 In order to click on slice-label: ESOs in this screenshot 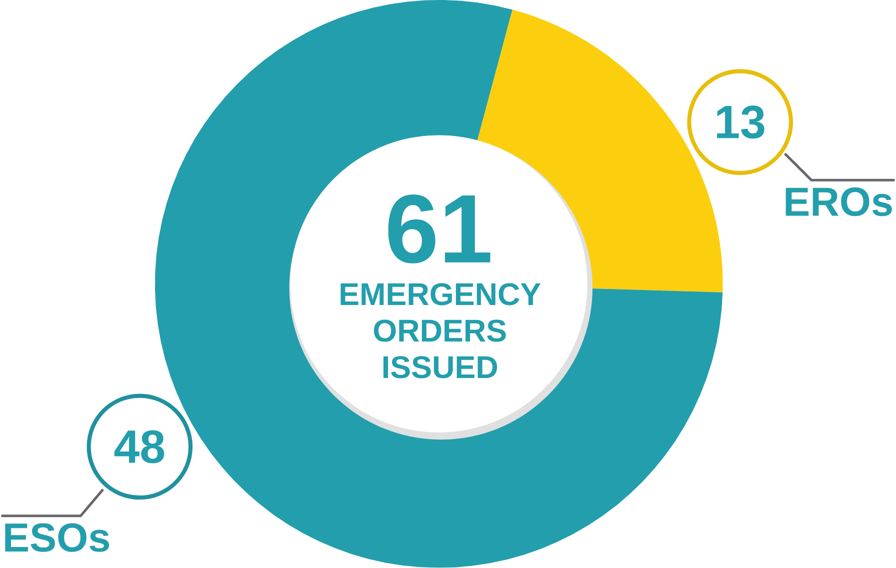, I will do `click(57, 537)`.